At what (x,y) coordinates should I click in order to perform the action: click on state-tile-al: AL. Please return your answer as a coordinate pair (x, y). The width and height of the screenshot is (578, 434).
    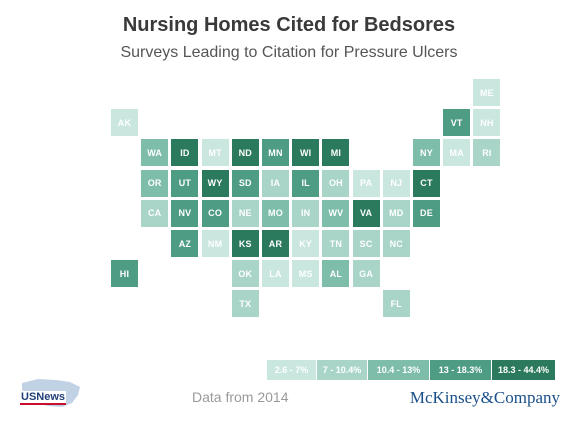
    Looking at the image, I should click on (336, 274).